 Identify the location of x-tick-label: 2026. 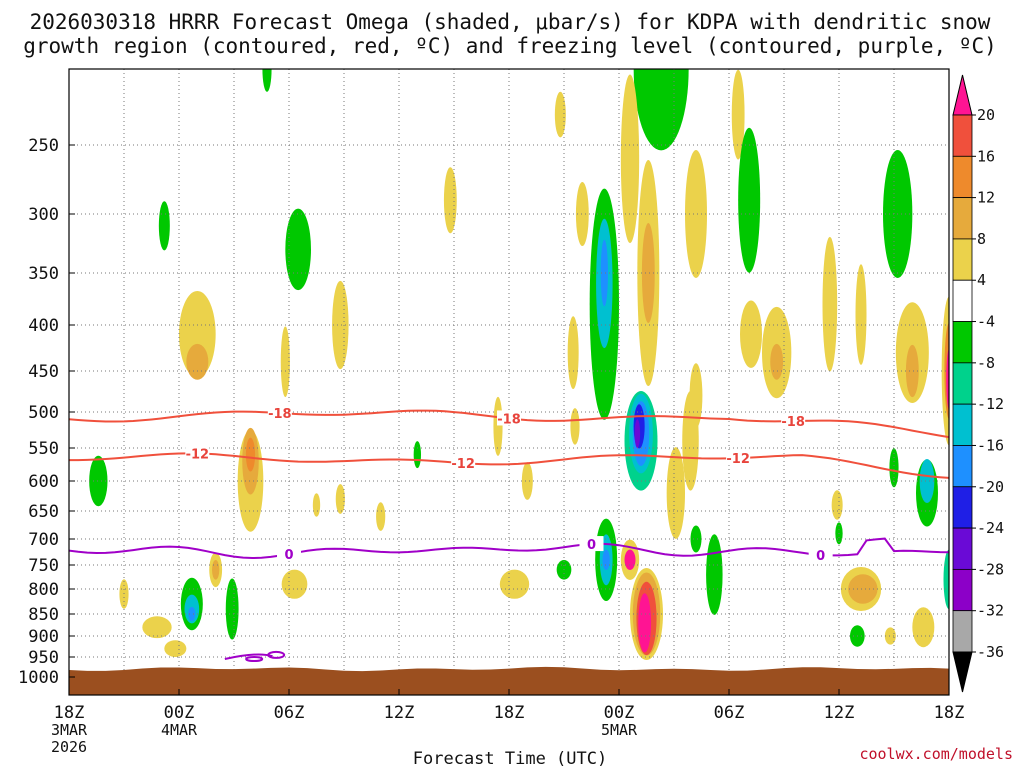
(69, 747).